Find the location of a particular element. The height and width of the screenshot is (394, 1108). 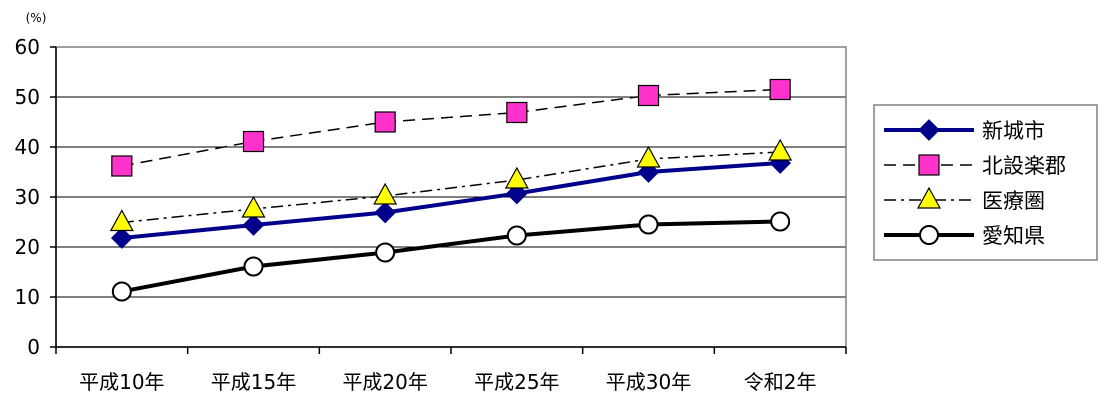

x-tick-label: 平成20年 is located at coordinates (384, 382).